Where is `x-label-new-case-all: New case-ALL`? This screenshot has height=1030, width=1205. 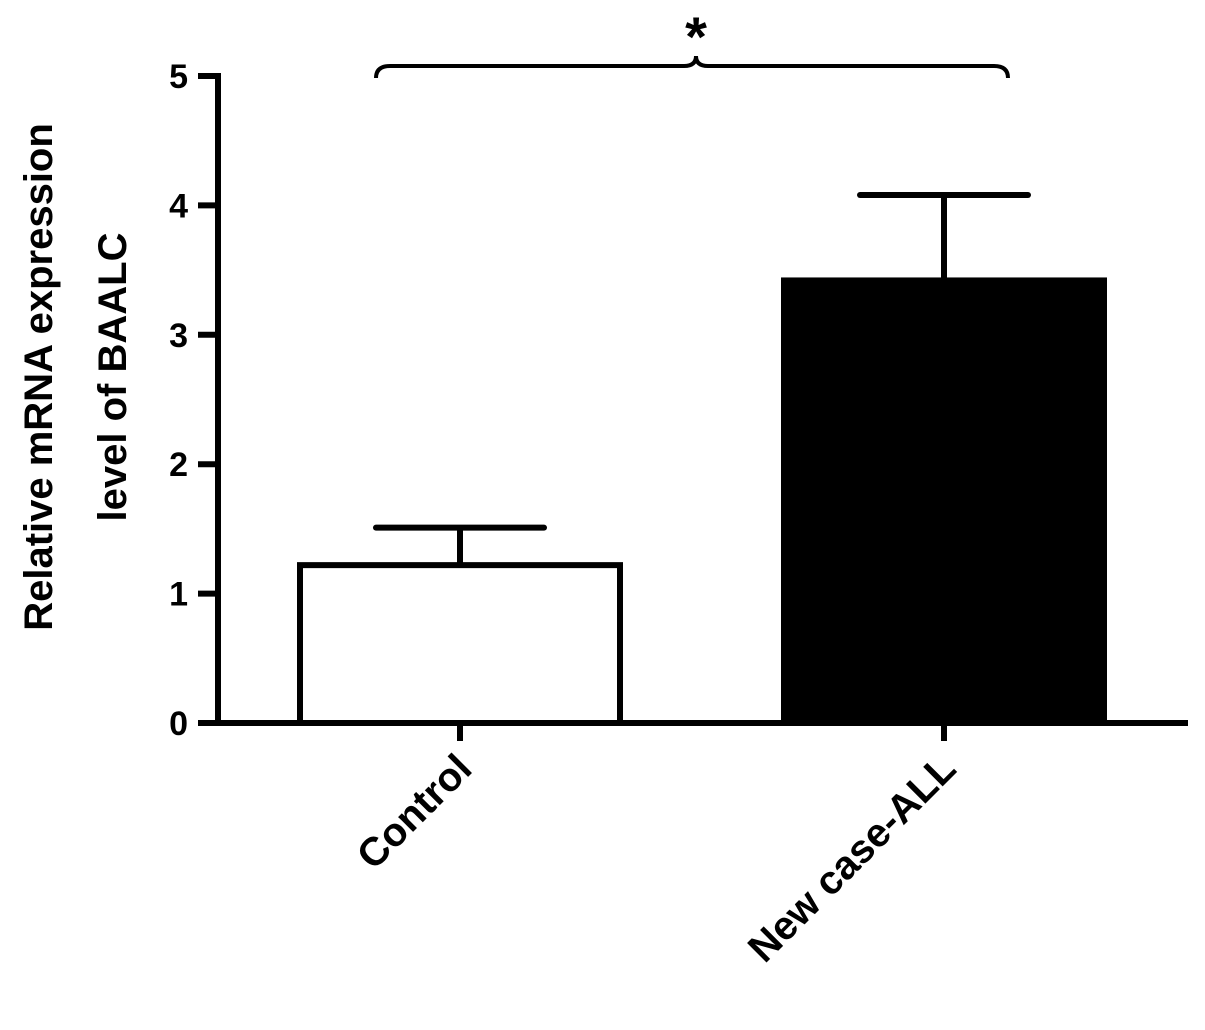
x-label-new-case-all: New case-ALL is located at coordinates (852, 858).